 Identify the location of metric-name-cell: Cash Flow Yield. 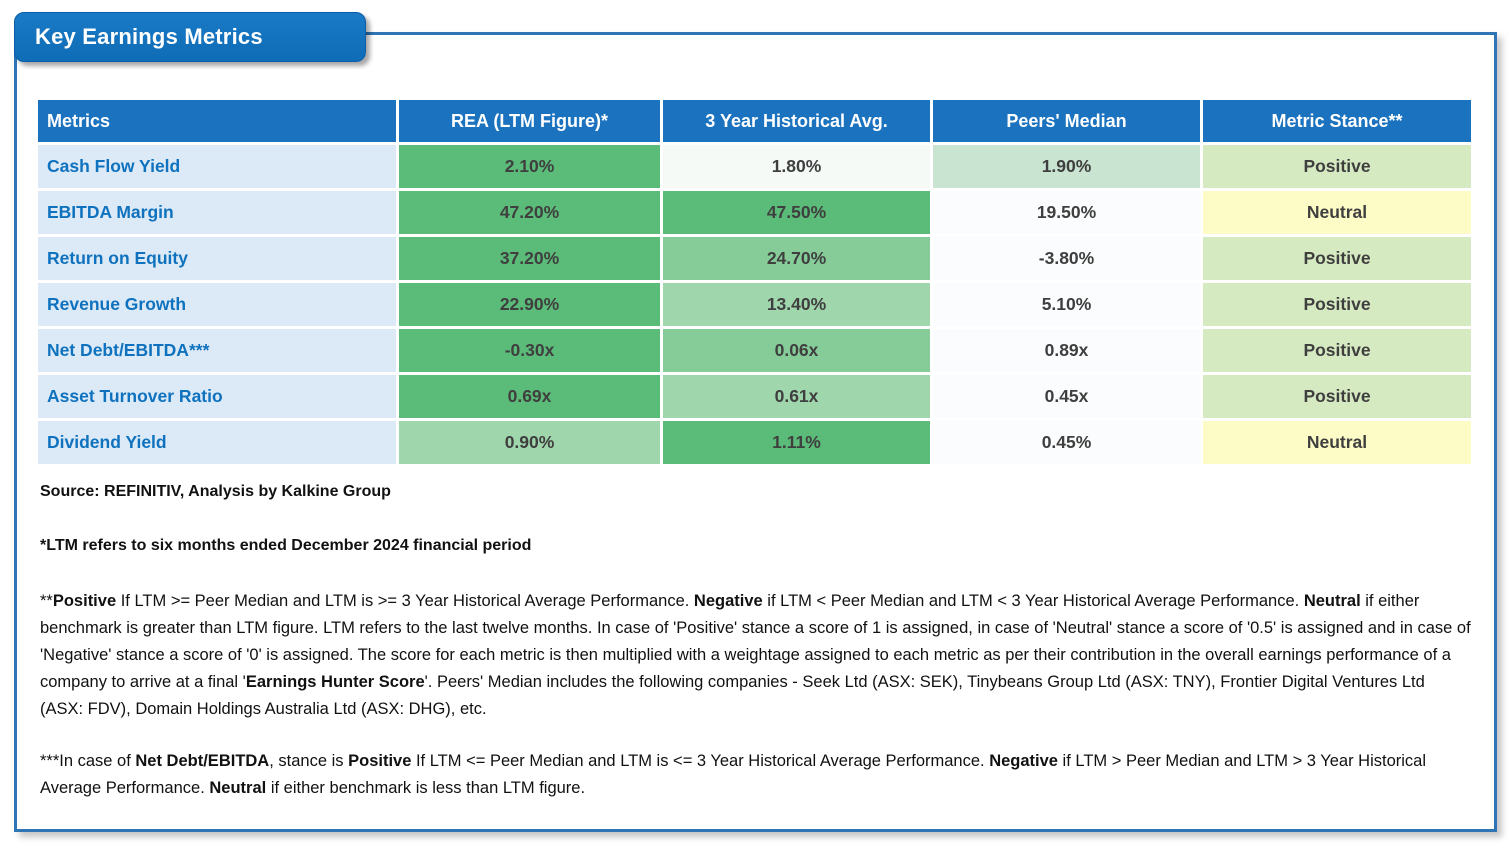
(217, 166).